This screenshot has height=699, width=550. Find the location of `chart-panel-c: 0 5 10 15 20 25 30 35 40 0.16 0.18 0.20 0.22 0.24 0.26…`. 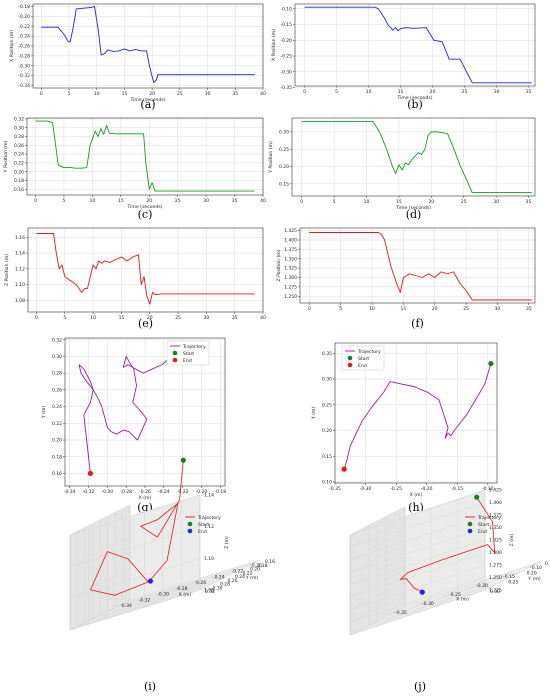

chart-panel-c: 0 5 10 15 20 25 30 35 40 0.16 0.18 0.20 0.22 0.24 0.26… is located at coordinates (134, 168).